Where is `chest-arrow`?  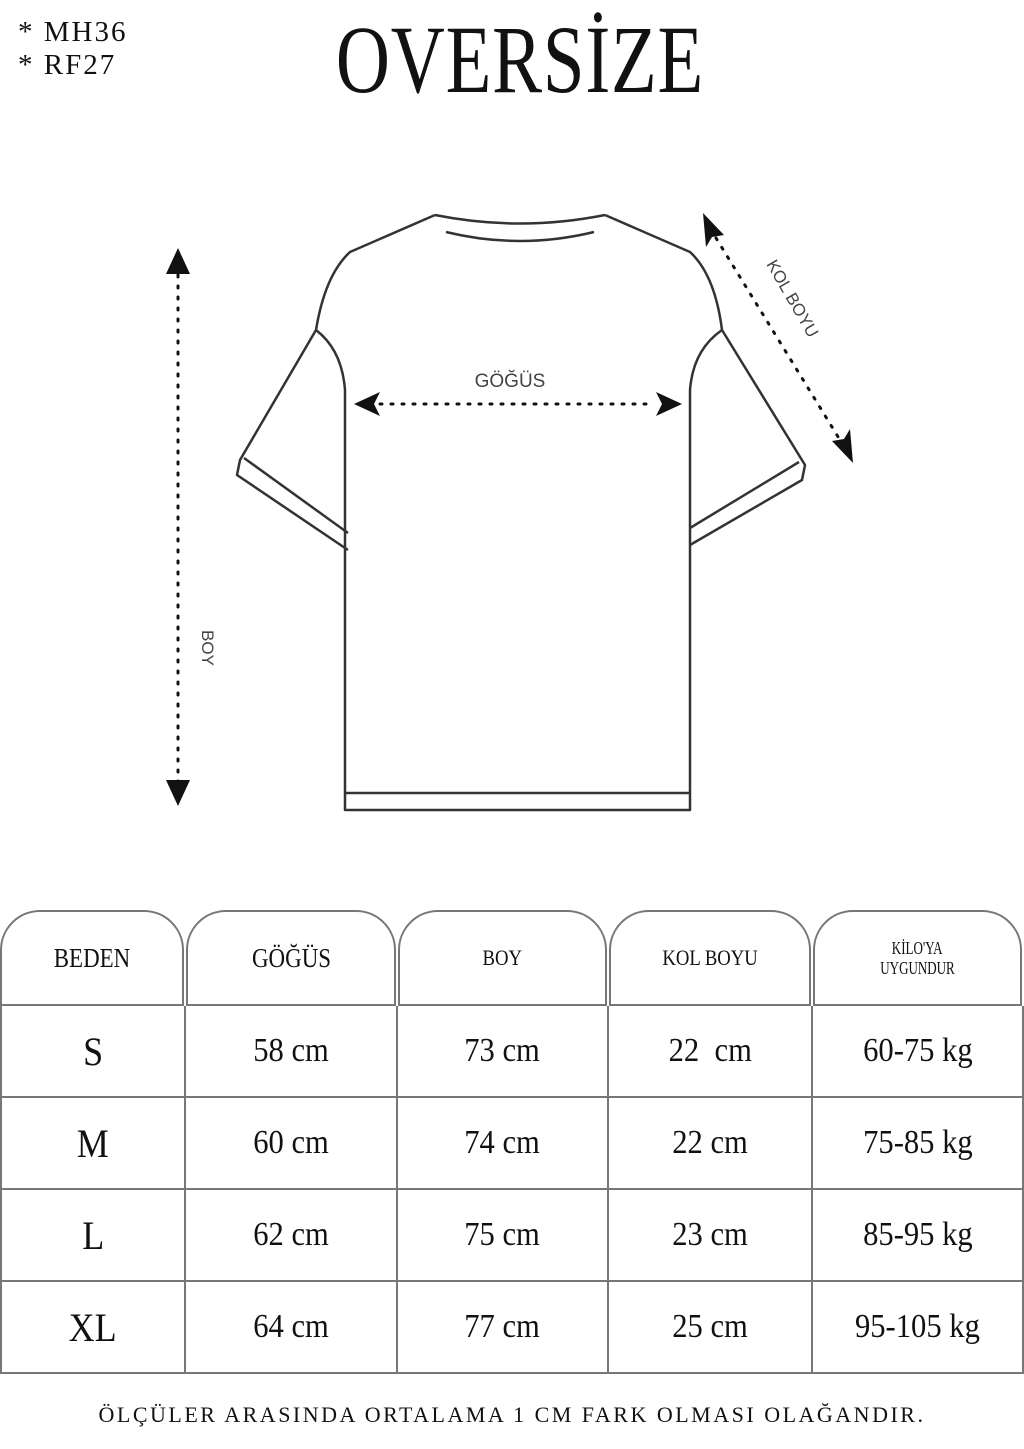
chest-arrow is located at coordinates (518, 404).